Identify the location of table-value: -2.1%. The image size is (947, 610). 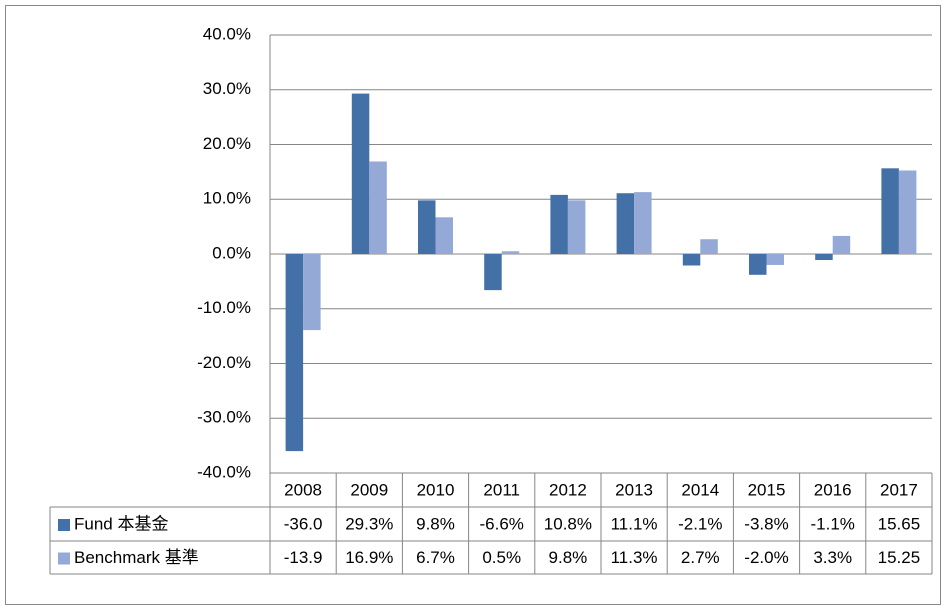
(700, 523).